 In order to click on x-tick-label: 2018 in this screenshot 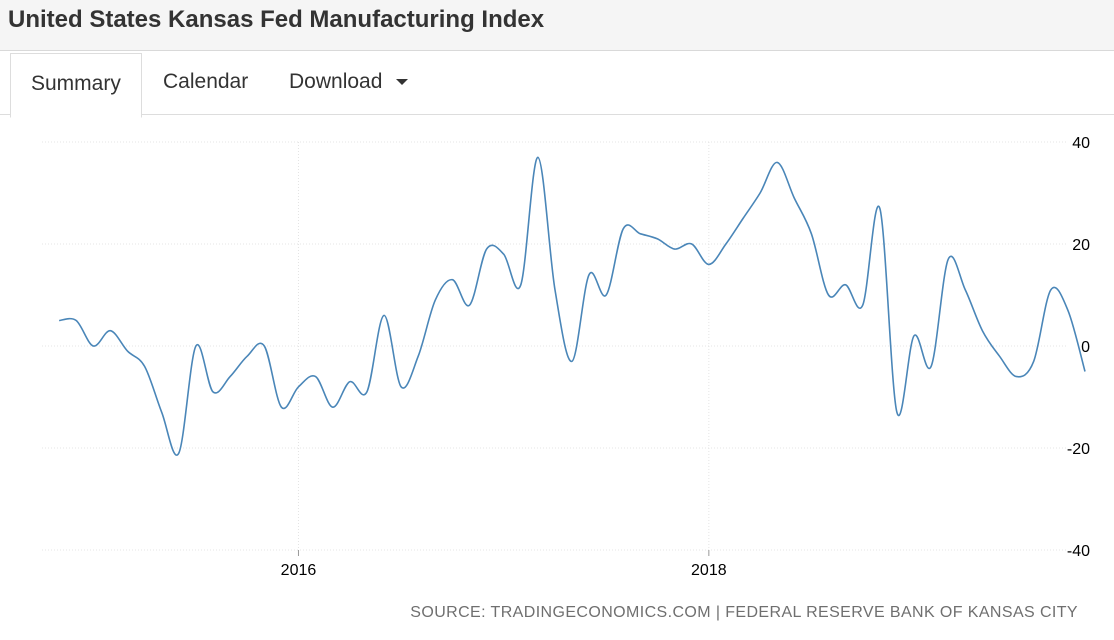, I will do `click(709, 570)`.